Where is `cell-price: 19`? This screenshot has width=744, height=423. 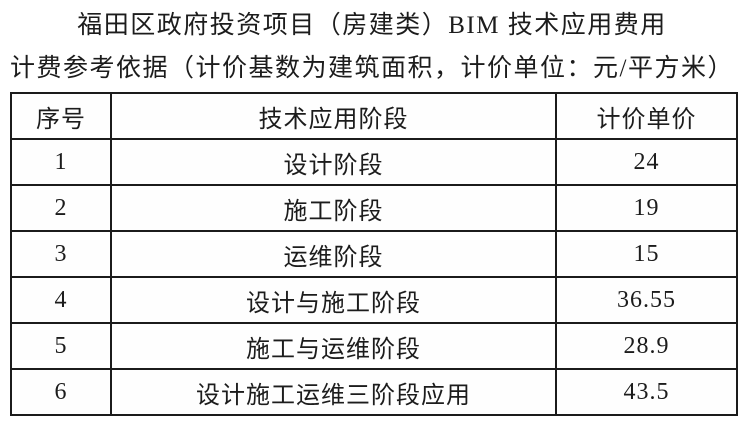 cell-price: 19 is located at coordinates (646, 208).